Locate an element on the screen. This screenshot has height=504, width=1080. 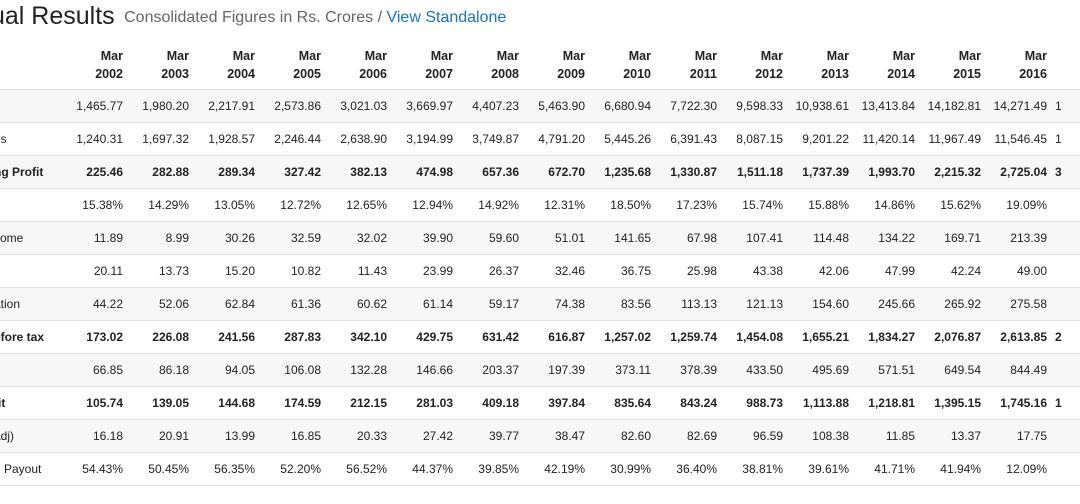
table-cell: 10.82 is located at coordinates (294, 271).